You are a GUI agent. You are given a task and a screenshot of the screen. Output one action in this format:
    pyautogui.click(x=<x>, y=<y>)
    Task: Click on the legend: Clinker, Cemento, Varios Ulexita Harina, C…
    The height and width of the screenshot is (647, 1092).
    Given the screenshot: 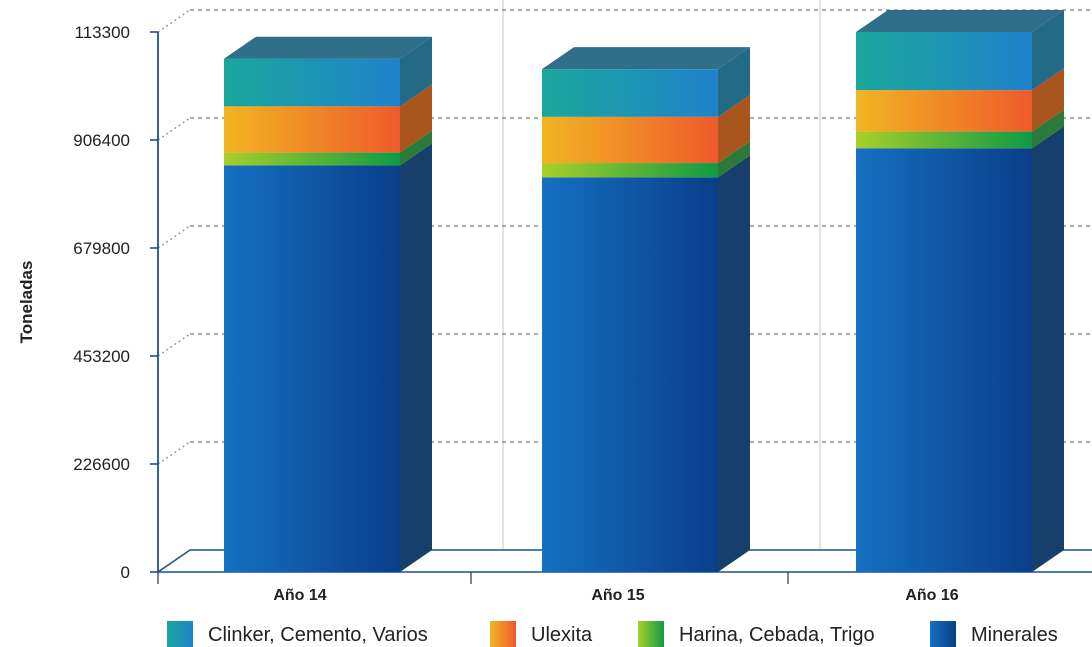 What is the action you would take?
    pyautogui.click(x=612, y=634)
    